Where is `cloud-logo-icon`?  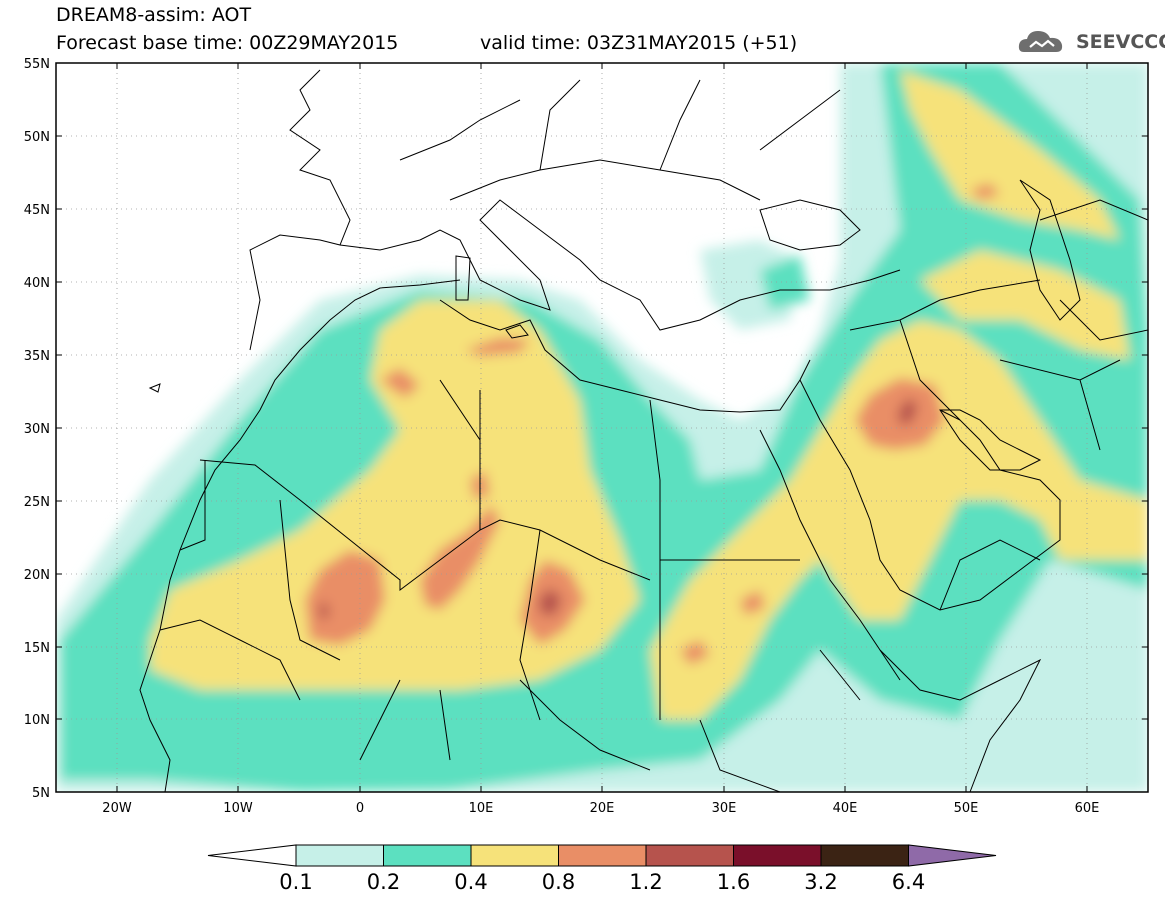 cloud-logo-icon is located at coordinates (1040, 41).